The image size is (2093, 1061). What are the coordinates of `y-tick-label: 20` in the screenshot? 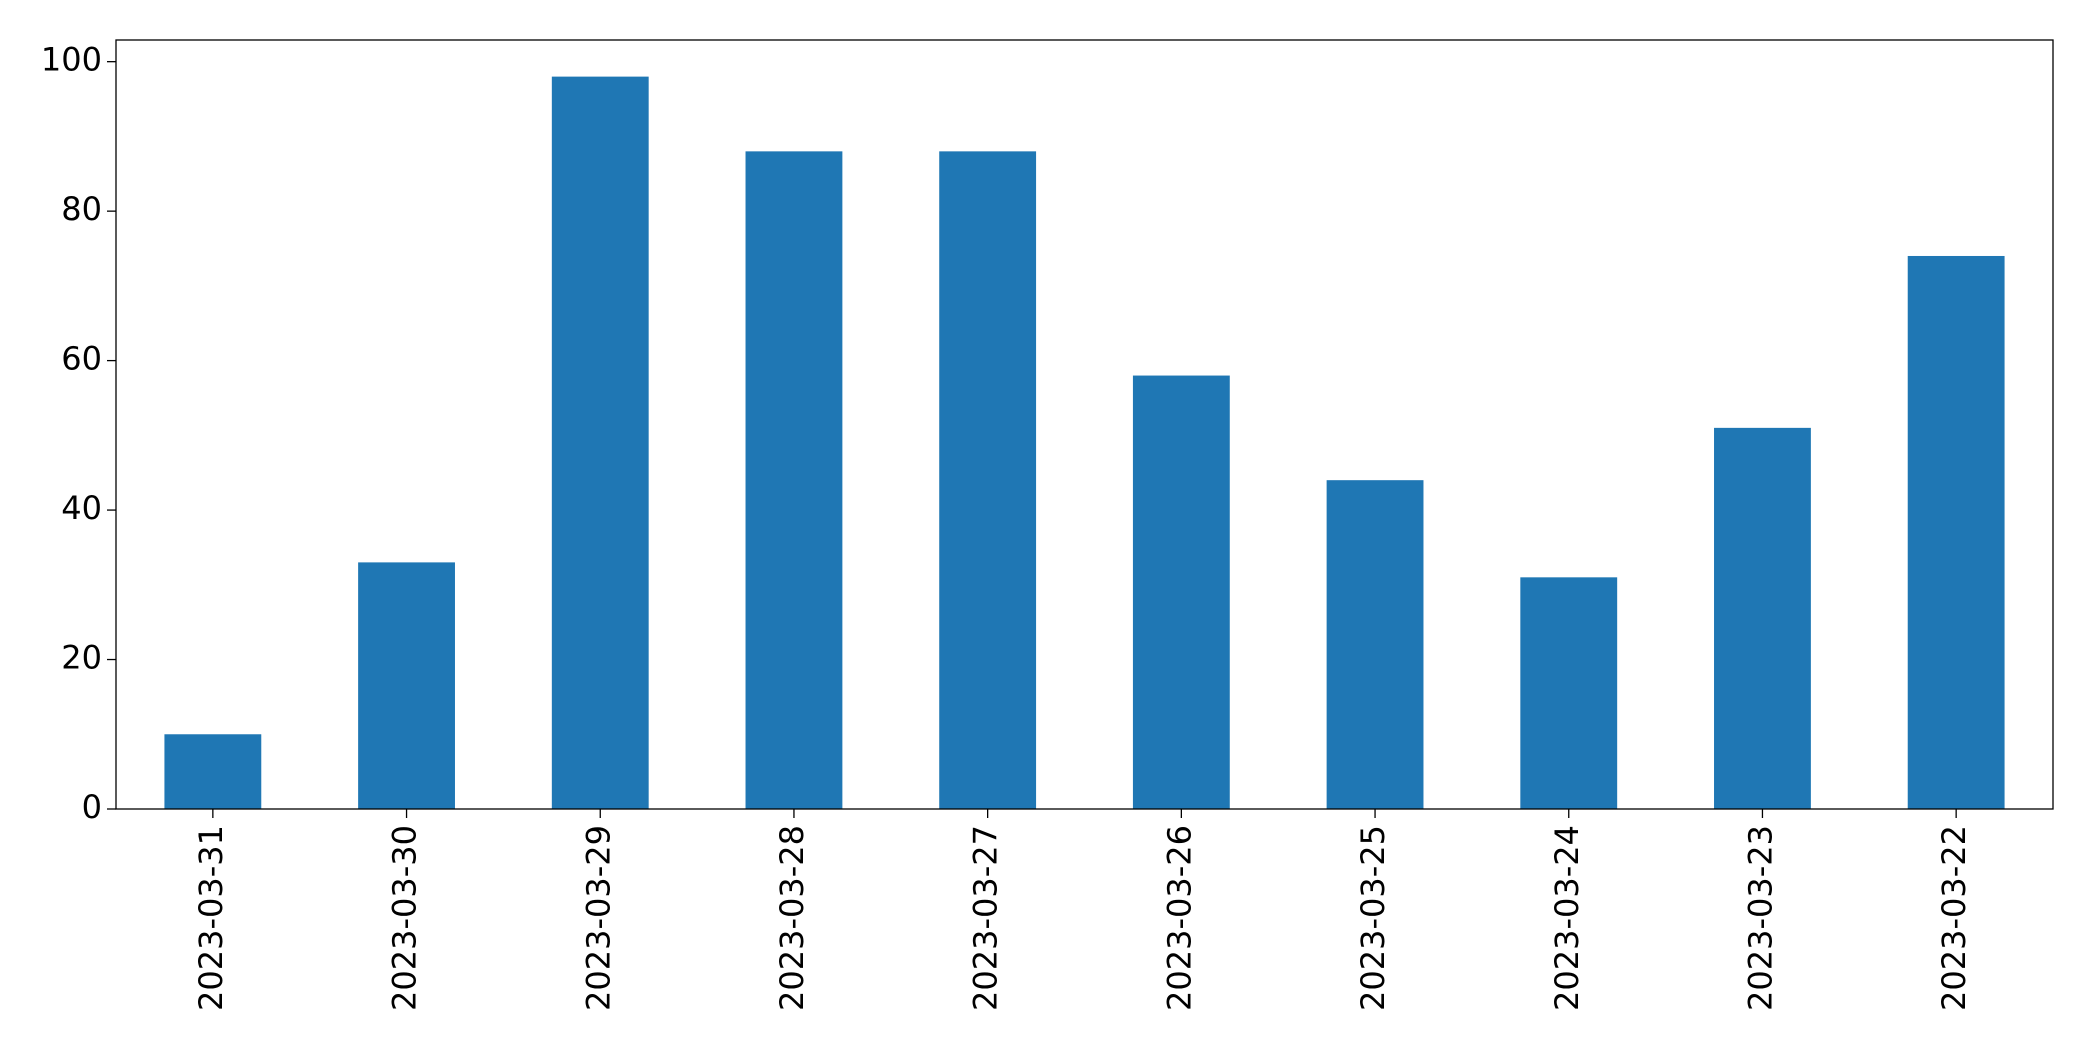 It's located at (81, 658).